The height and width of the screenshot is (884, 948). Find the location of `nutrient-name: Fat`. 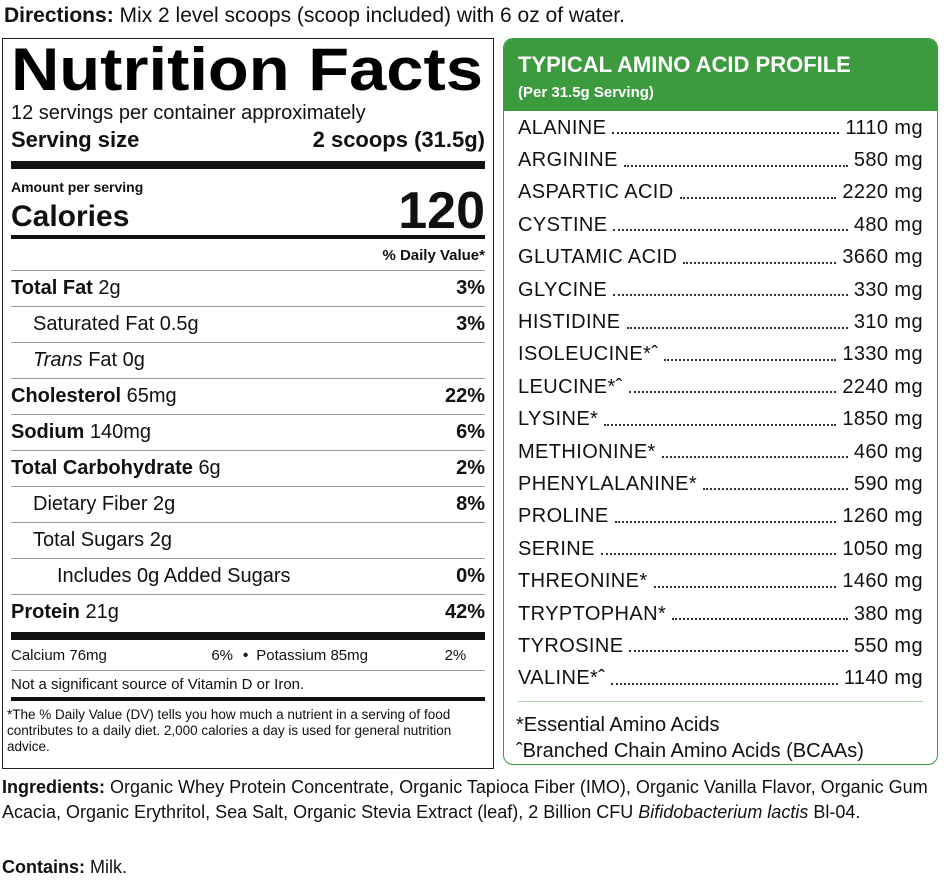

nutrient-name: Fat is located at coordinates (103, 360).